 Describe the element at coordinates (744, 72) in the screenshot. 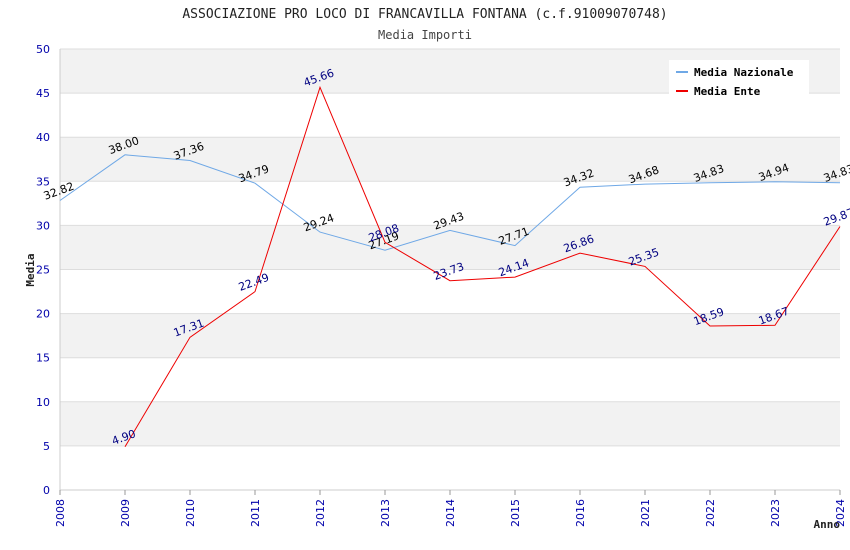

I see `legend-entry: Media Nazionale` at that location.